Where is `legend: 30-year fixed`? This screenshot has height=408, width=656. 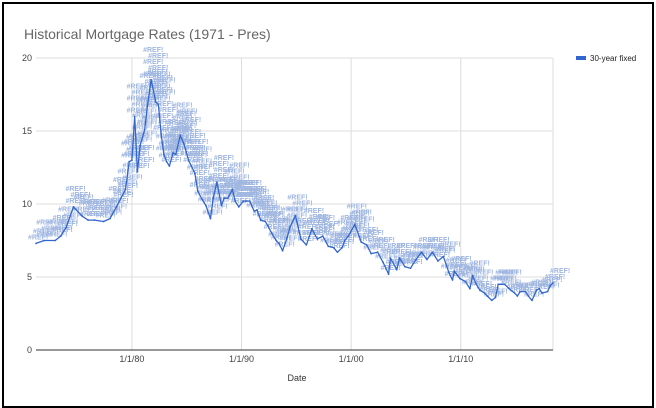
legend: 30-year fixed is located at coordinates (606, 58).